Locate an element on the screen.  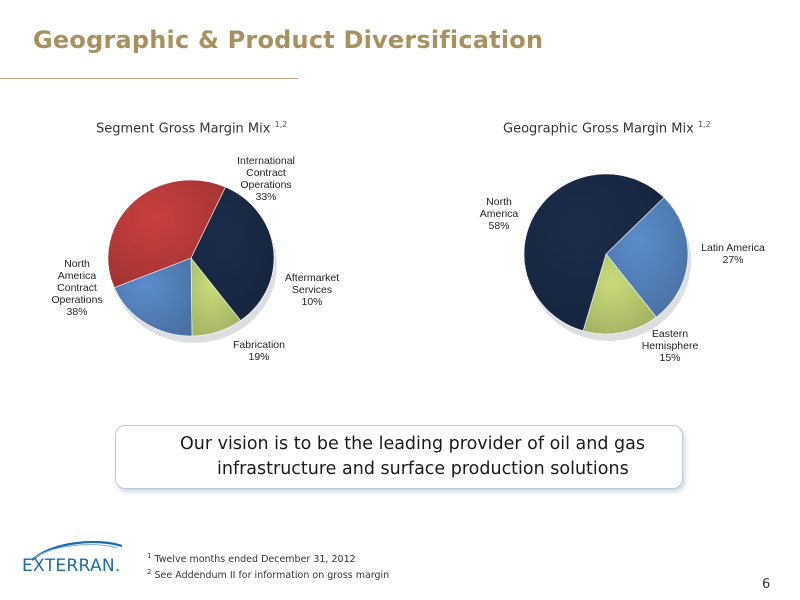
pie-slice-north-america-contract-operations is located at coordinates (166, 233).